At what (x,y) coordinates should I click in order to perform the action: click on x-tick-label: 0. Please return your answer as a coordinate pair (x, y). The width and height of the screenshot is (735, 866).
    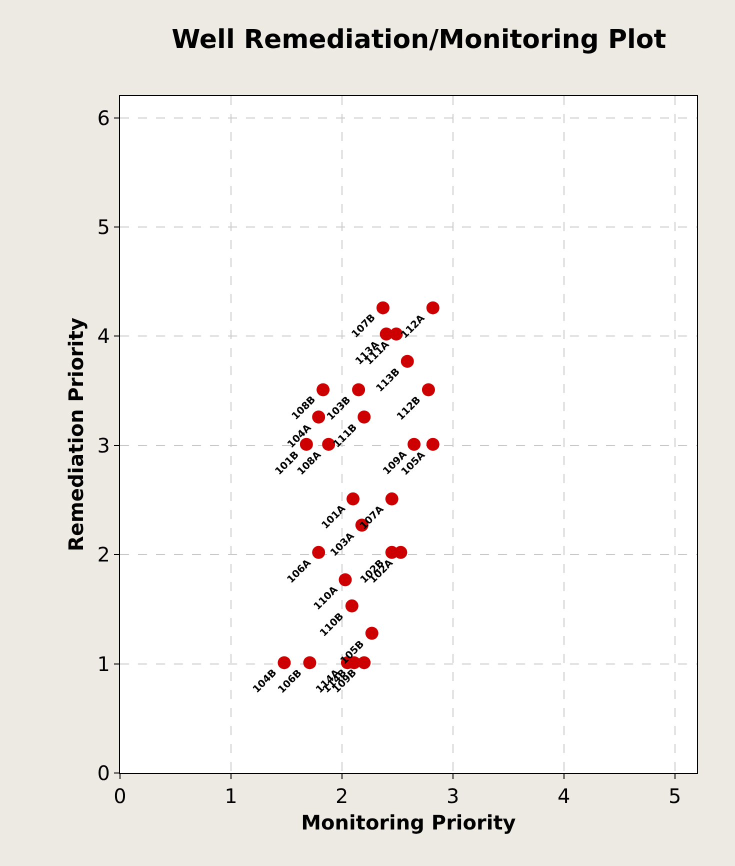
    Looking at the image, I should click on (120, 796).